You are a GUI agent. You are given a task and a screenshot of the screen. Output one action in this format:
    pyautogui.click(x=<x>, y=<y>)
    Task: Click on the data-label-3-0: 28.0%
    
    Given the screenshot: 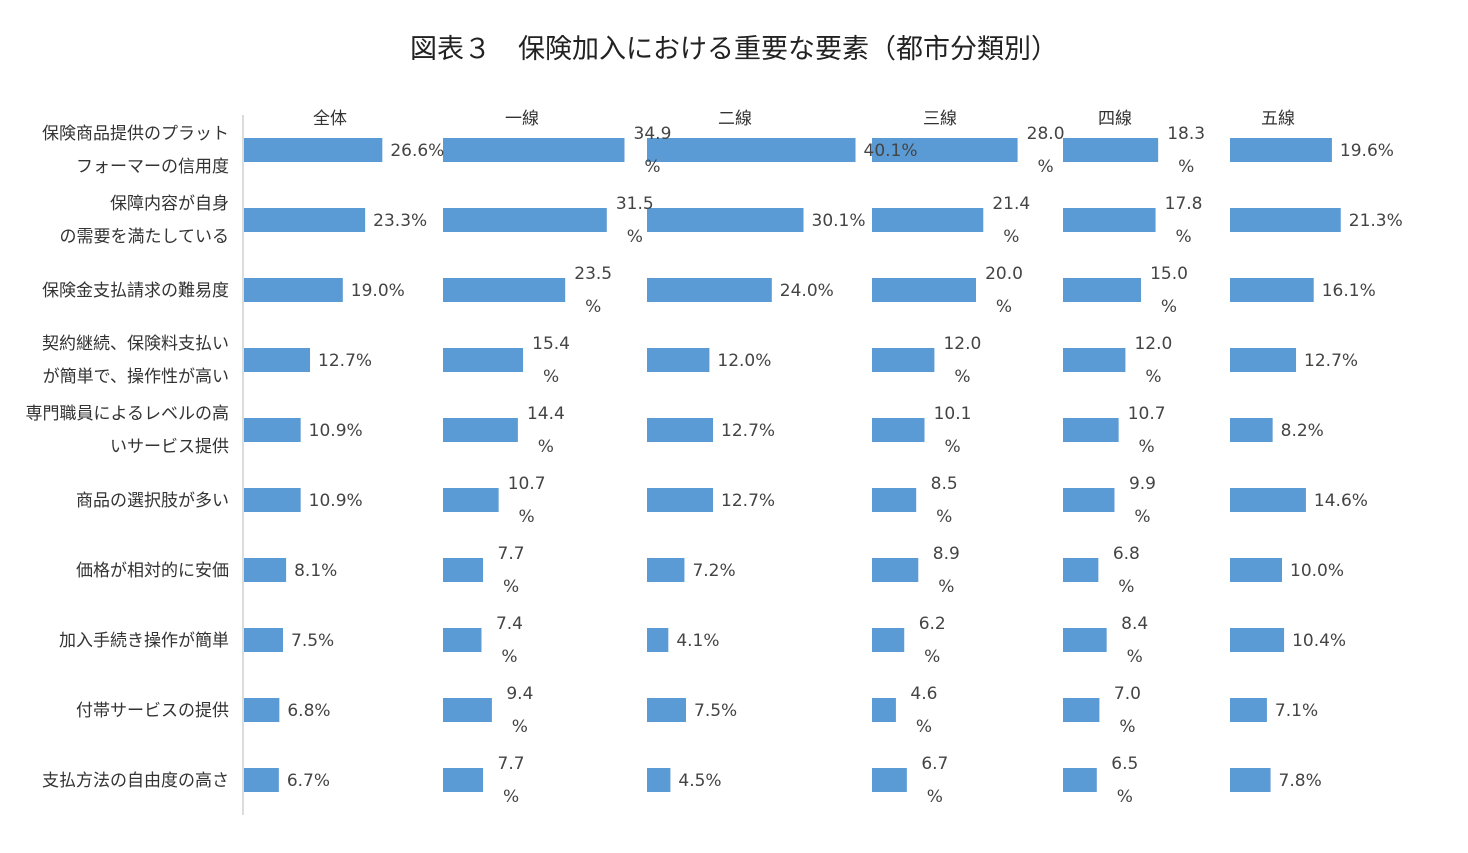 What is the action you would take?
    pyautogui.click(x=1046, y=150)
    